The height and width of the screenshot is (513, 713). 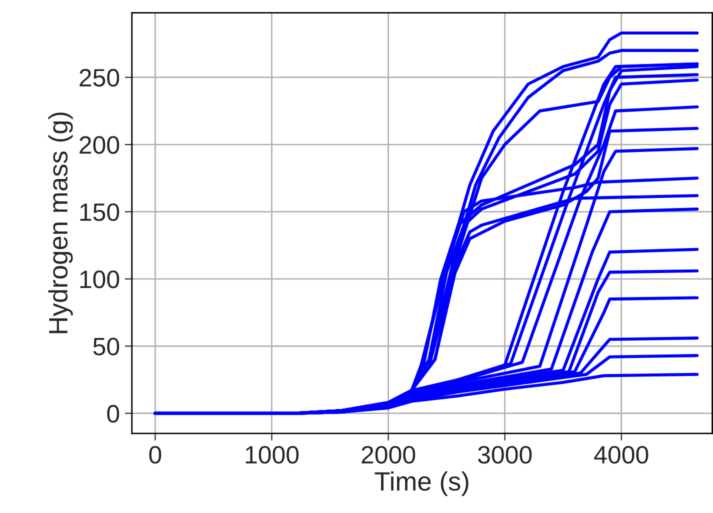 I want to click on x-tick-label: 0, so click(x=155, y=455).